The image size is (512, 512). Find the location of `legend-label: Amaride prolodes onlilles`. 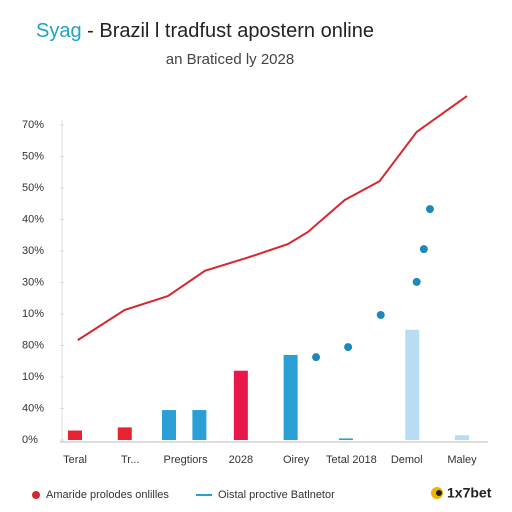

legend-label: Amaride prolodes onlilles is located at coordinates (107, 495).